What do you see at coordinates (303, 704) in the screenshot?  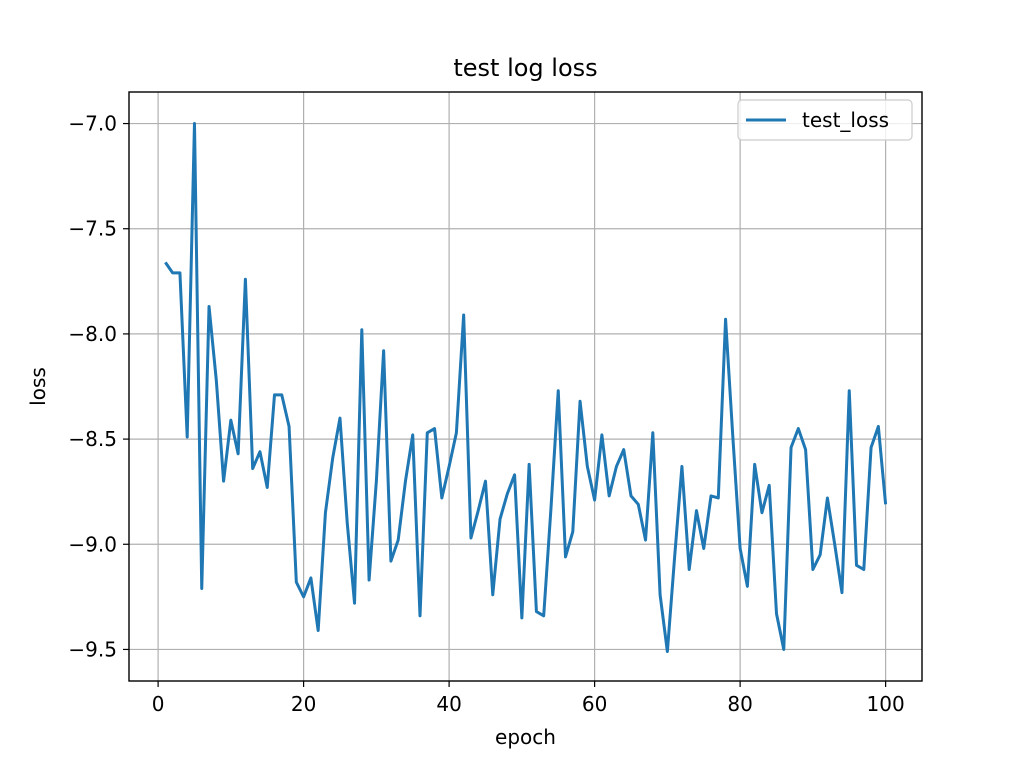 I see `x-tick-label: 20` at bounding box center [303, 704].